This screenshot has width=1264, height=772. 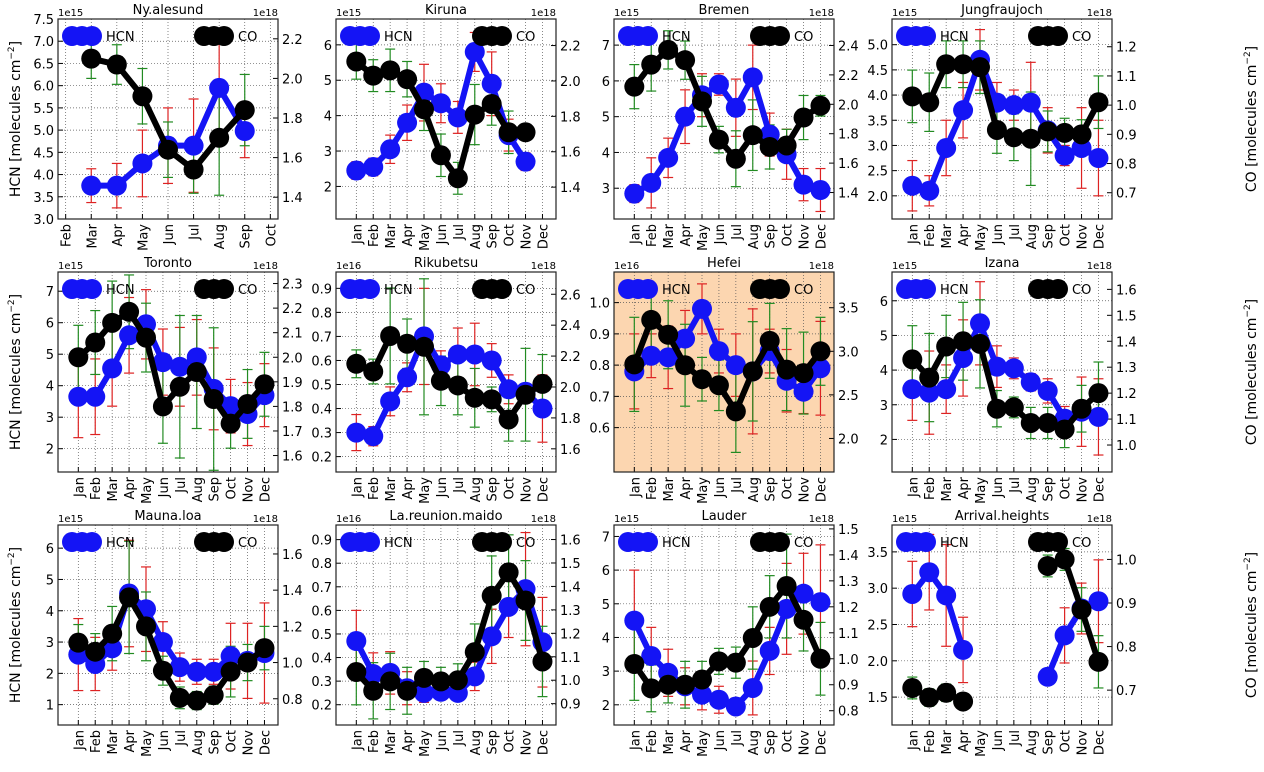 What do you see at coordinates (821, 266) in the screenshot?
I see `right-axis-exponent: 1e18` at bounding box center [821, 266].